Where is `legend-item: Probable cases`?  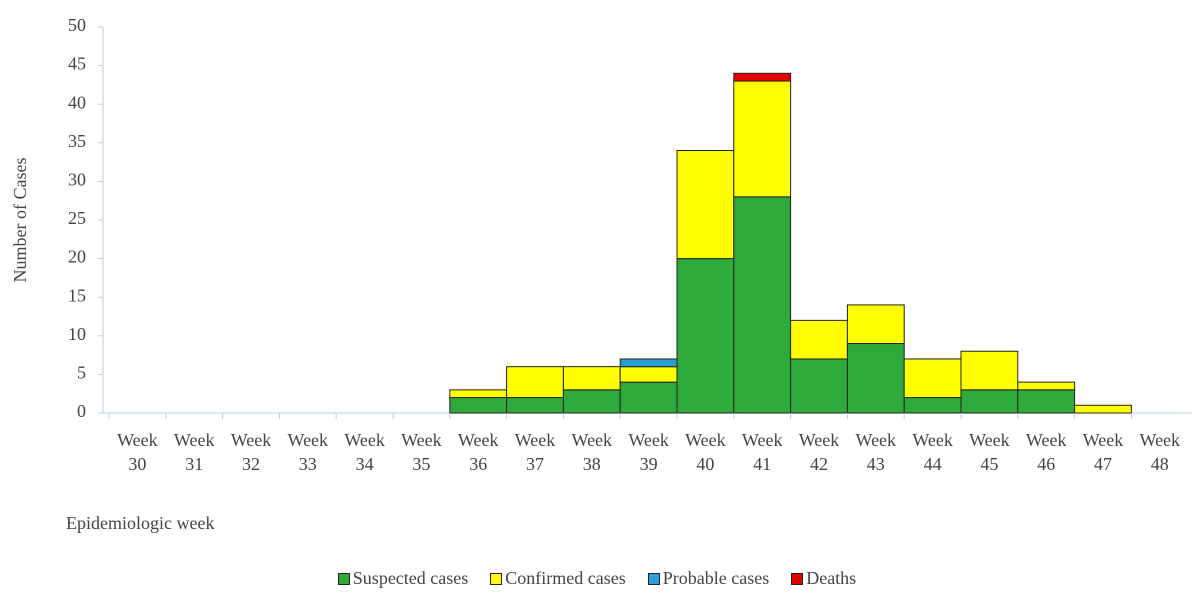
legend-item: Probable cases is located at coordinates (708, 578).